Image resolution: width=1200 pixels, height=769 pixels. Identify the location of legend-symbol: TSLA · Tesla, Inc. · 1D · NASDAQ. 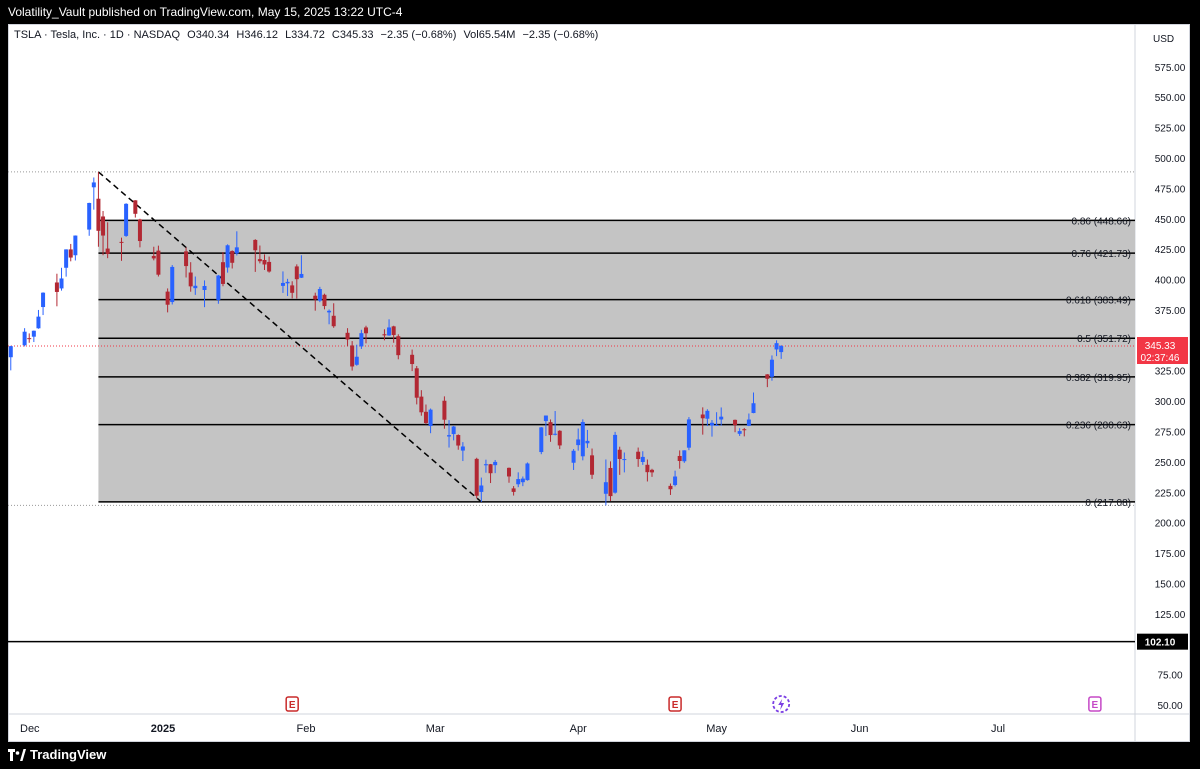
(97, 35).